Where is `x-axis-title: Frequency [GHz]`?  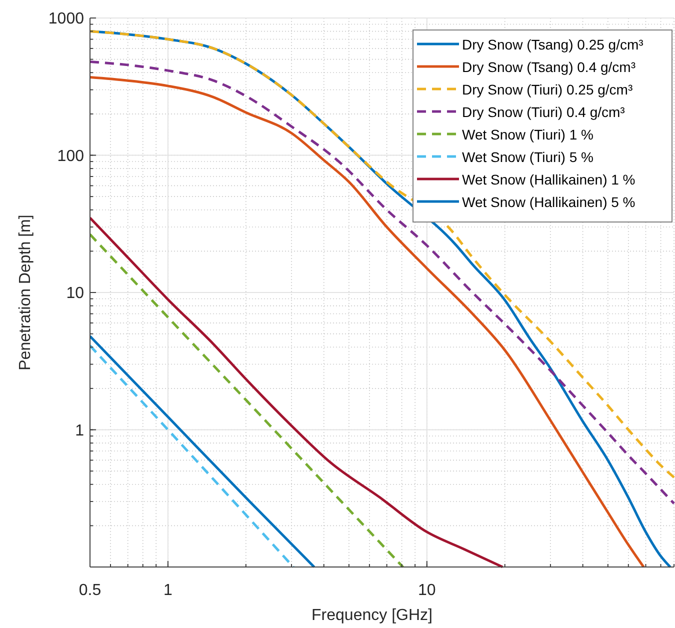 x-axis-title: Frequency [GHz] is located at coordinates (372, 615).